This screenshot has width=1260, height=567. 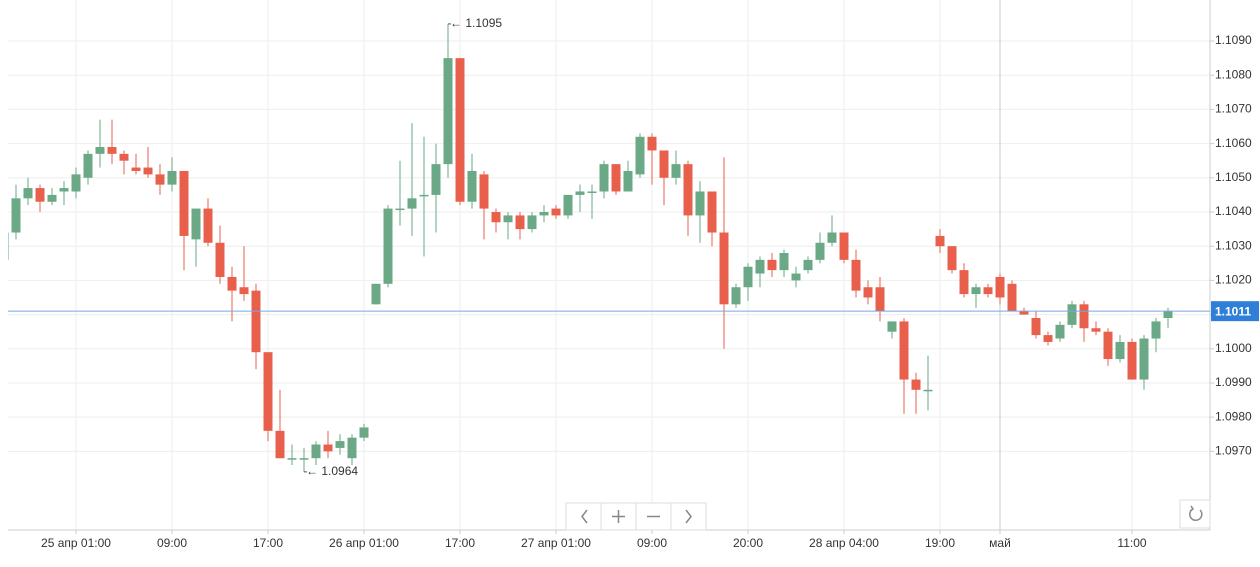 I want to click on navigation, so click(x=888, y=515).